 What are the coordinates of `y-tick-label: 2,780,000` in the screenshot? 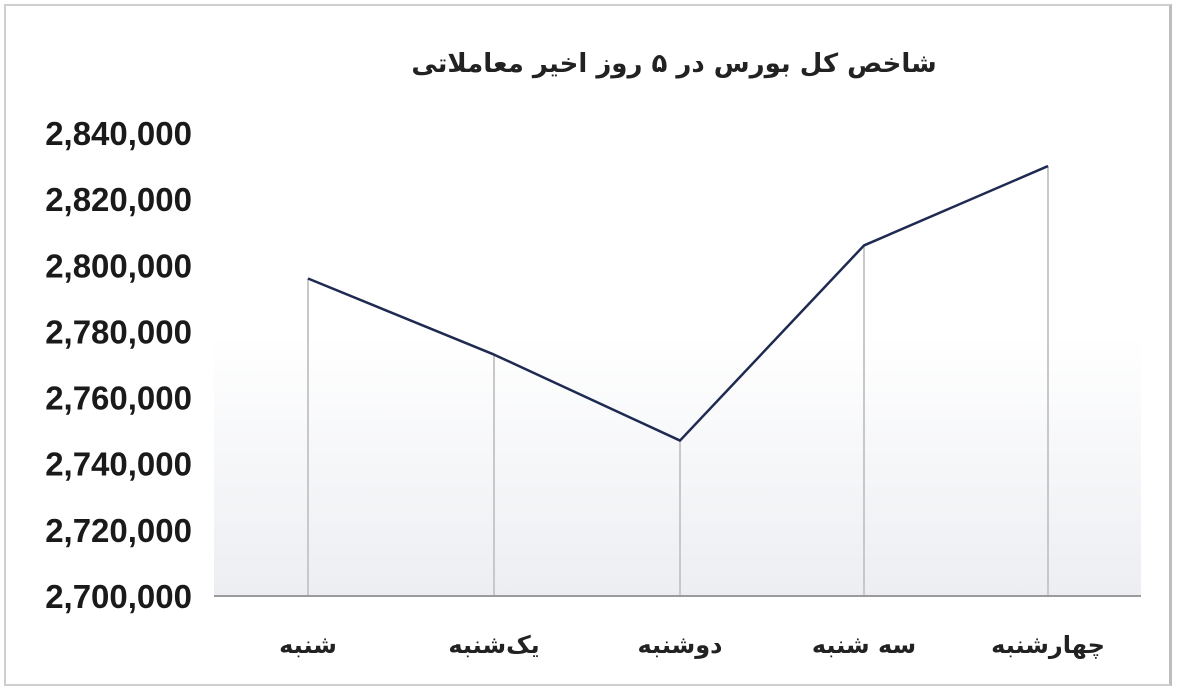 It's located at (118, 331).